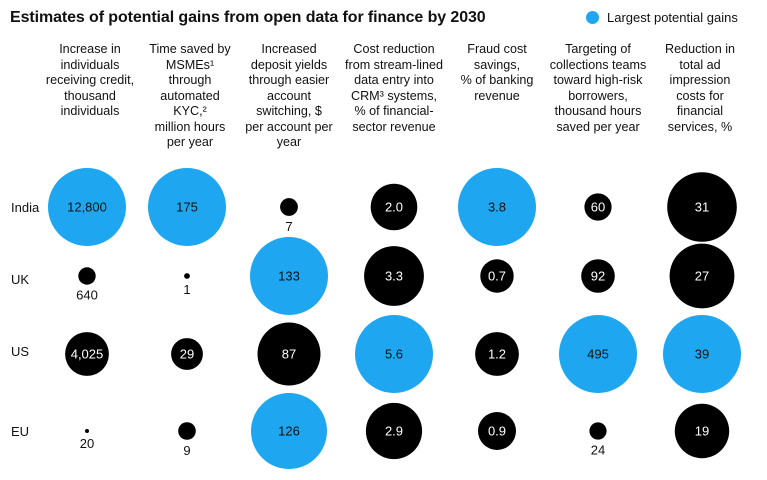 This screenshot has width=767, height=480. I want to click on bubble-label: 87, so click(289, 354).